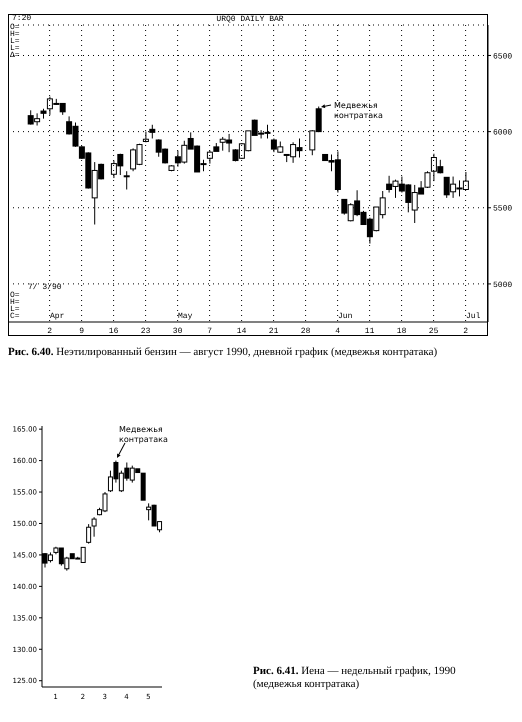  Describe the element at coordinates (241, 331) in the screenshot. I see `x-tick-label: 14` at that location.